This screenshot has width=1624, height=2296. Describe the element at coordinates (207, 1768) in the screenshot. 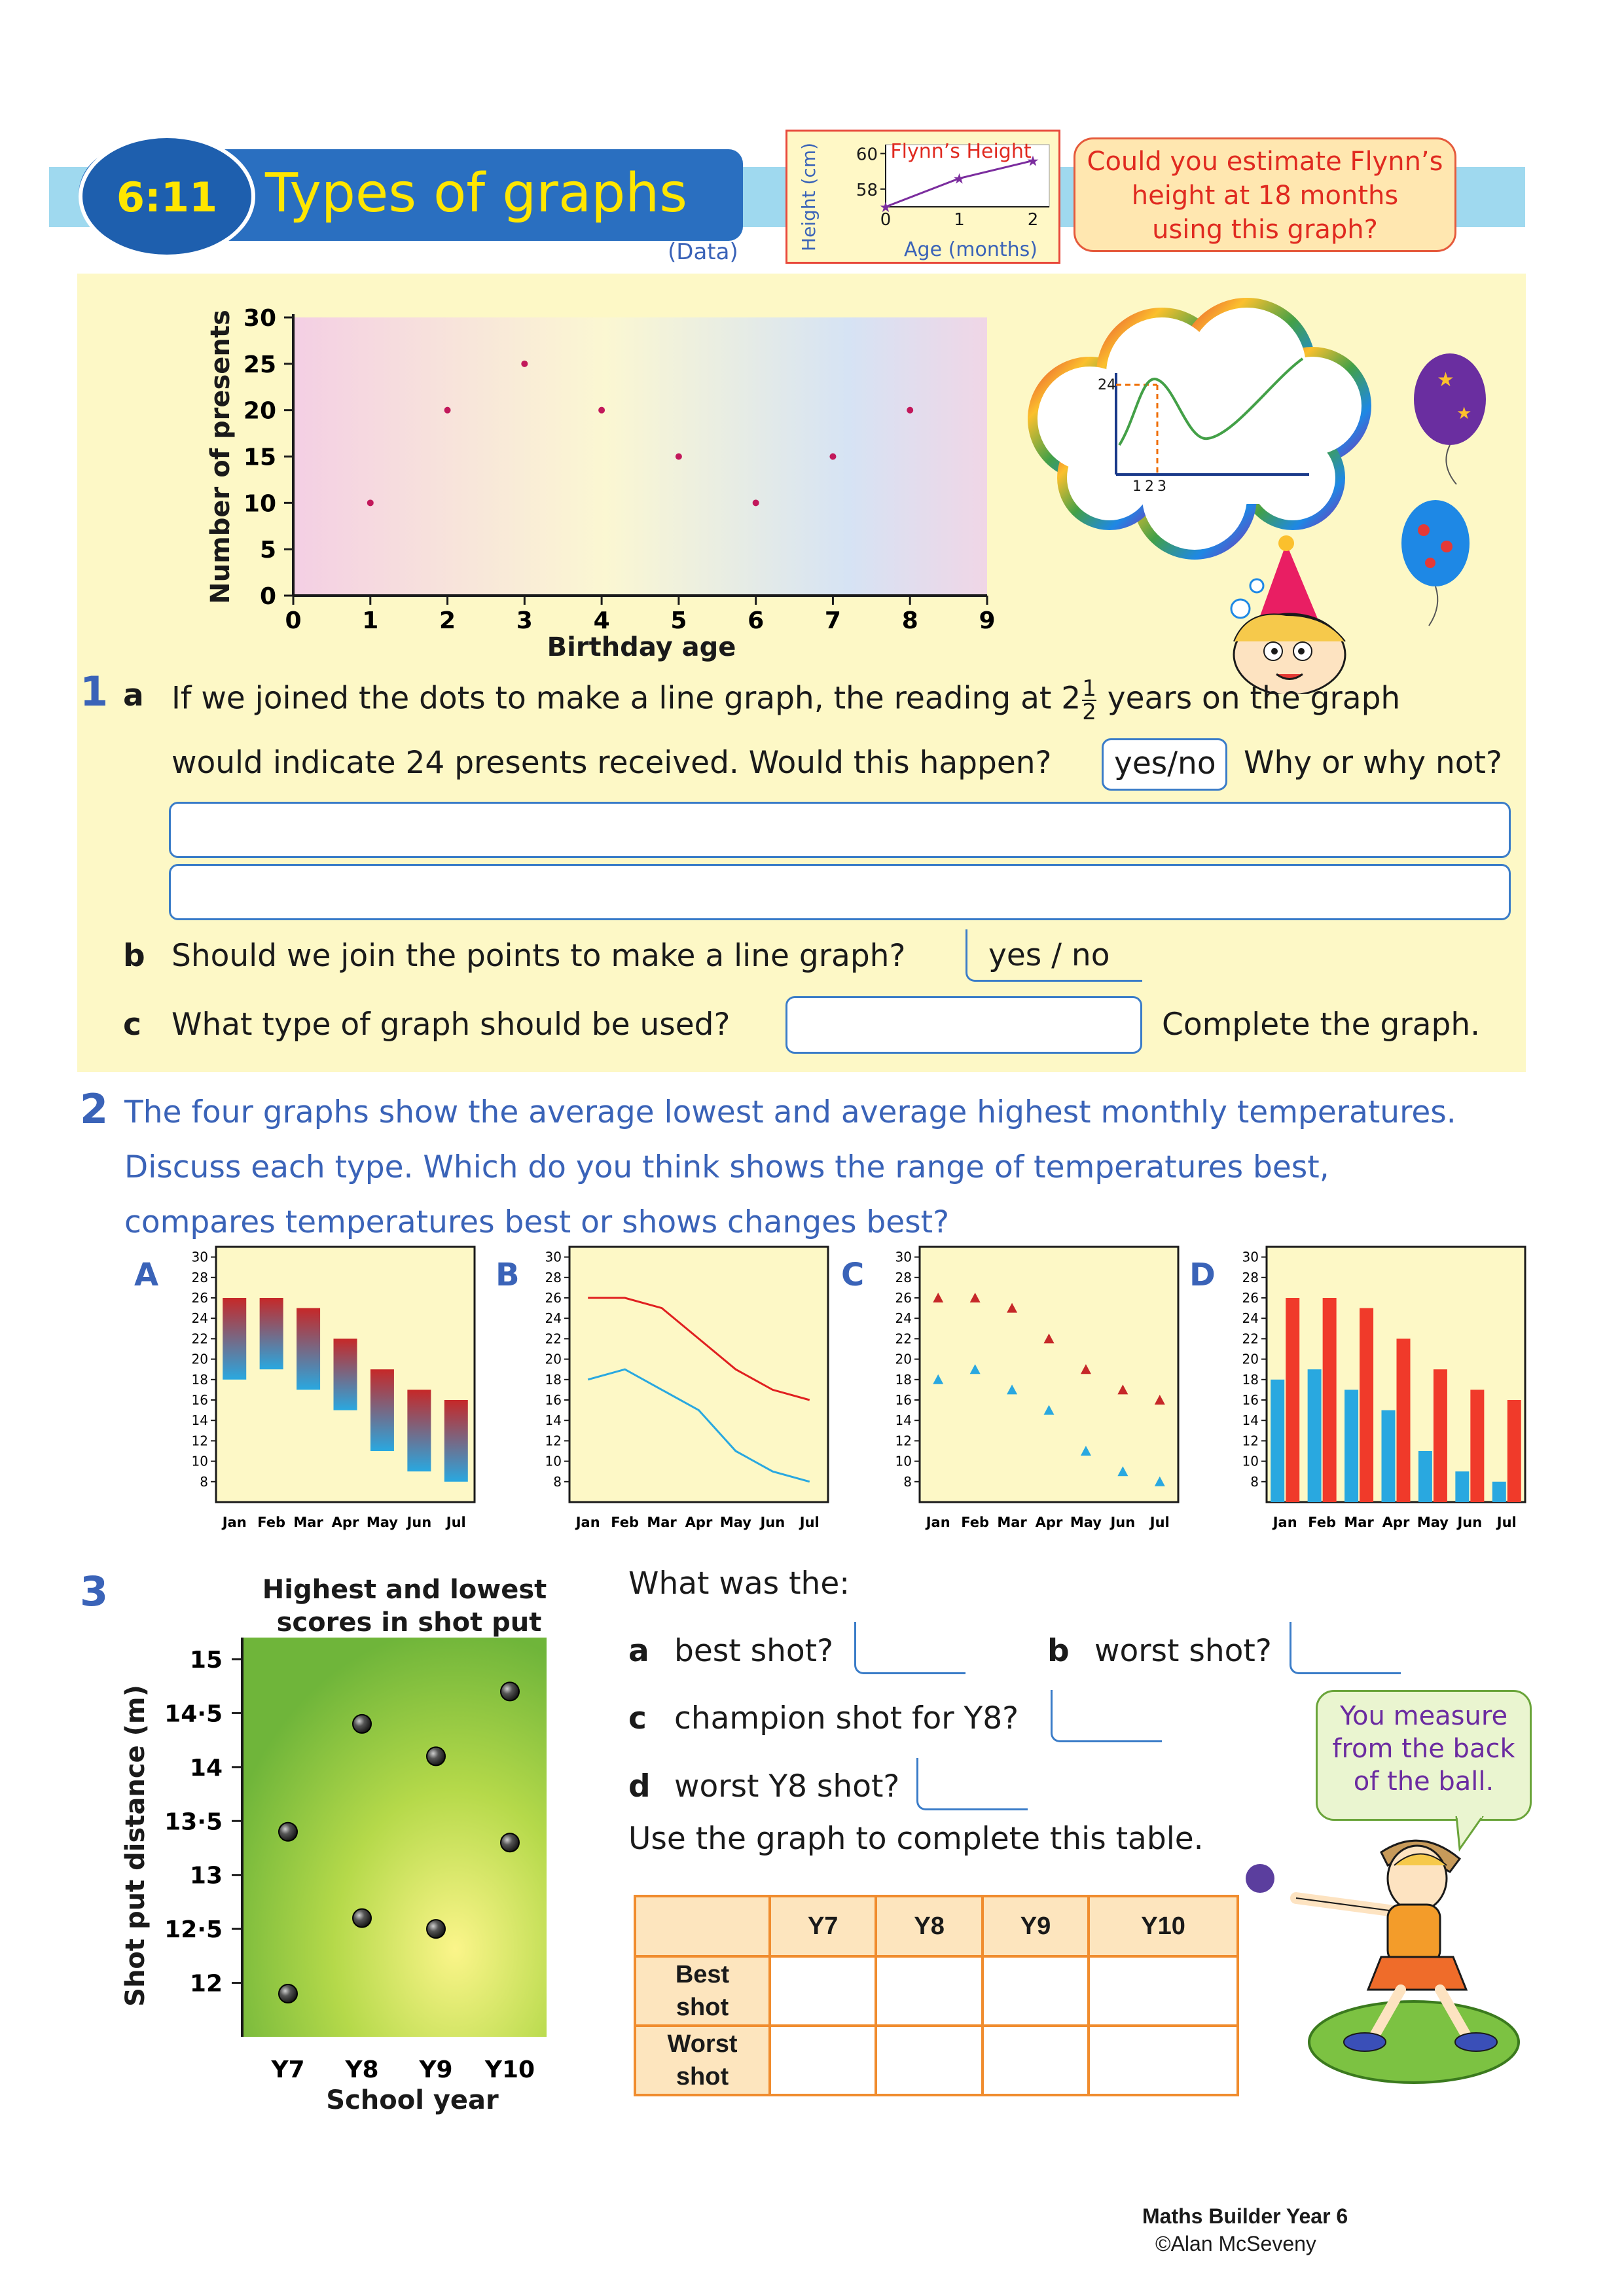

I see `shot-y-tick-label: 14` at that location.